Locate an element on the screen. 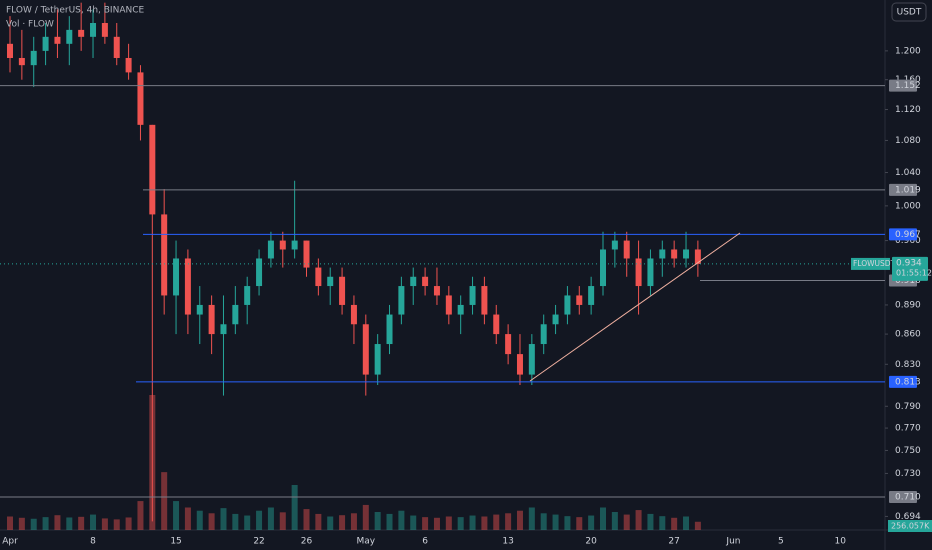 This screenshot has height=550, width=932. y-tick-label: 0.694 is located at coordinates (908, 517).